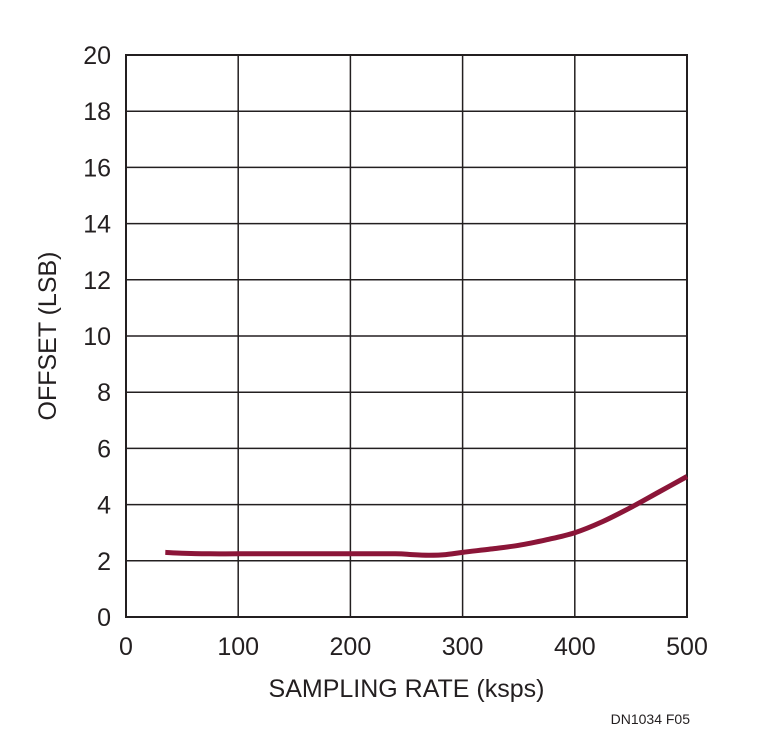 This screenshot has width=762, height=737. I want to click on x-tick-label-500: 500, so click(687, 647).